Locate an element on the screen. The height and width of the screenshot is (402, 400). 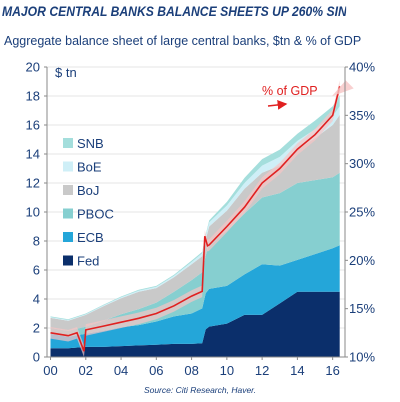
y-left-tick-label: 10 is located at coordinates (33, 212).